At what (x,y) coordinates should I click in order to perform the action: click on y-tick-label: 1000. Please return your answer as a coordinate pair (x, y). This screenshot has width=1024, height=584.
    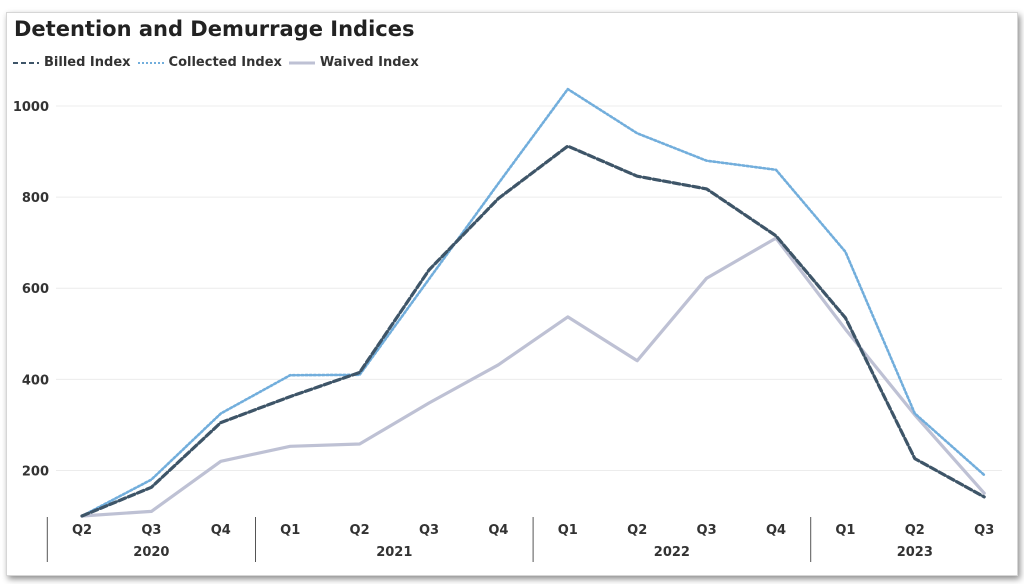
    Looking at the image, I should click on (31, 107).